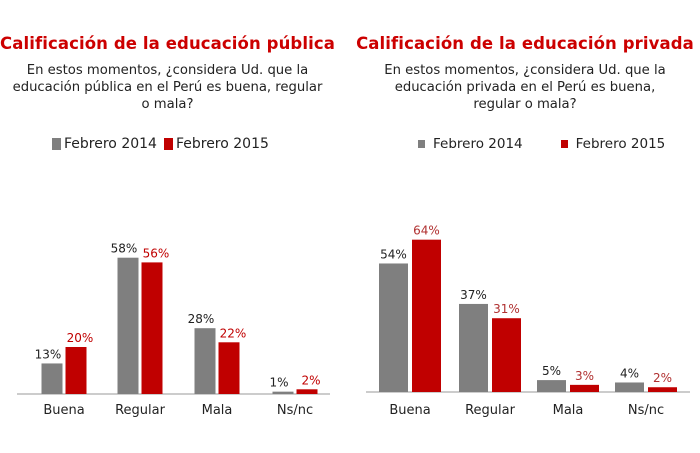  What do you see at coordinates (201, 319) in the screenshot?
I see `data-label: 28%` at bounding box center [201, 319].